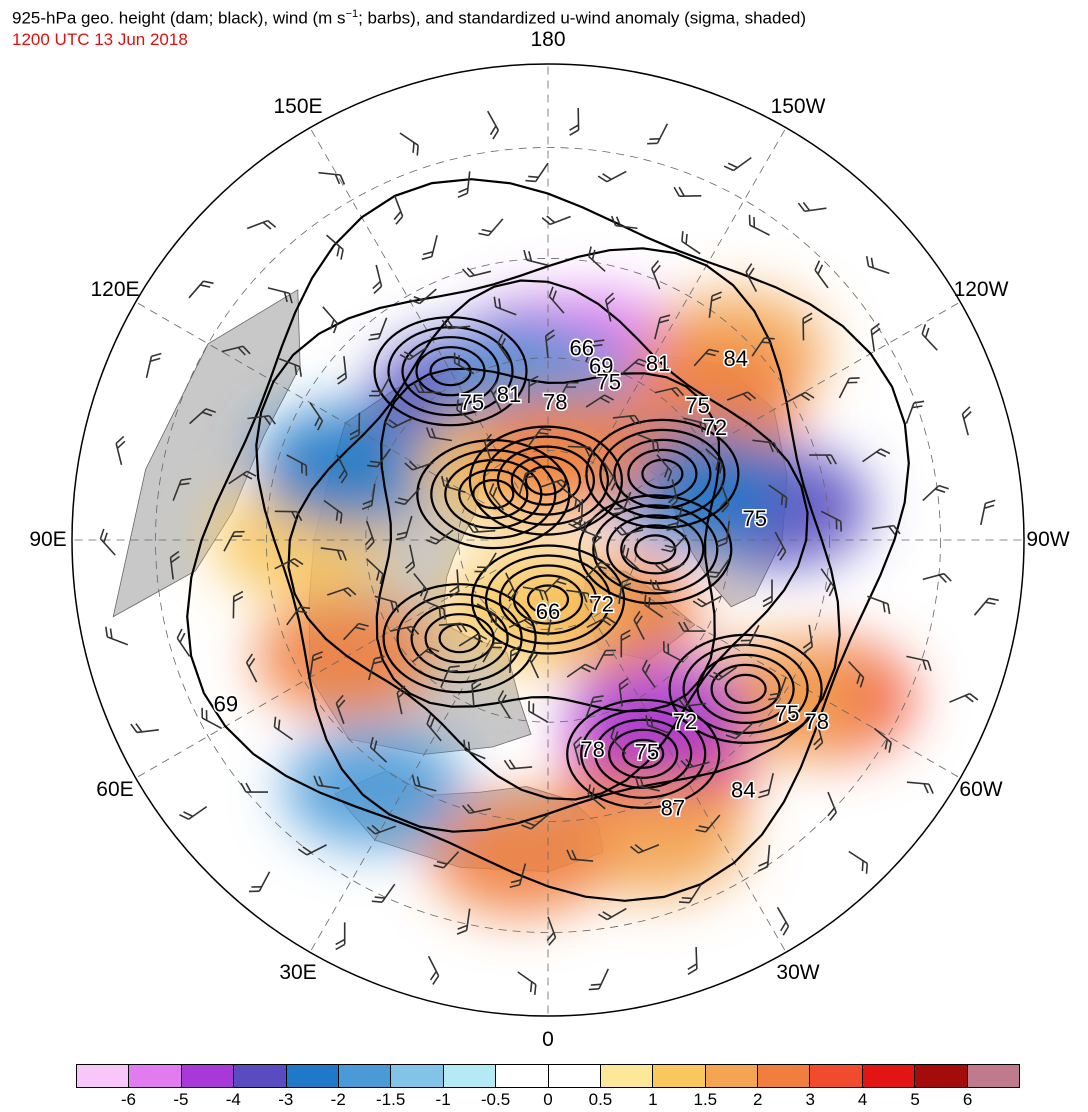  What do you see at coordinates (115, 789) in the screenshot?
I see `longitude-label: 60E` at bounding box center [115, 789].